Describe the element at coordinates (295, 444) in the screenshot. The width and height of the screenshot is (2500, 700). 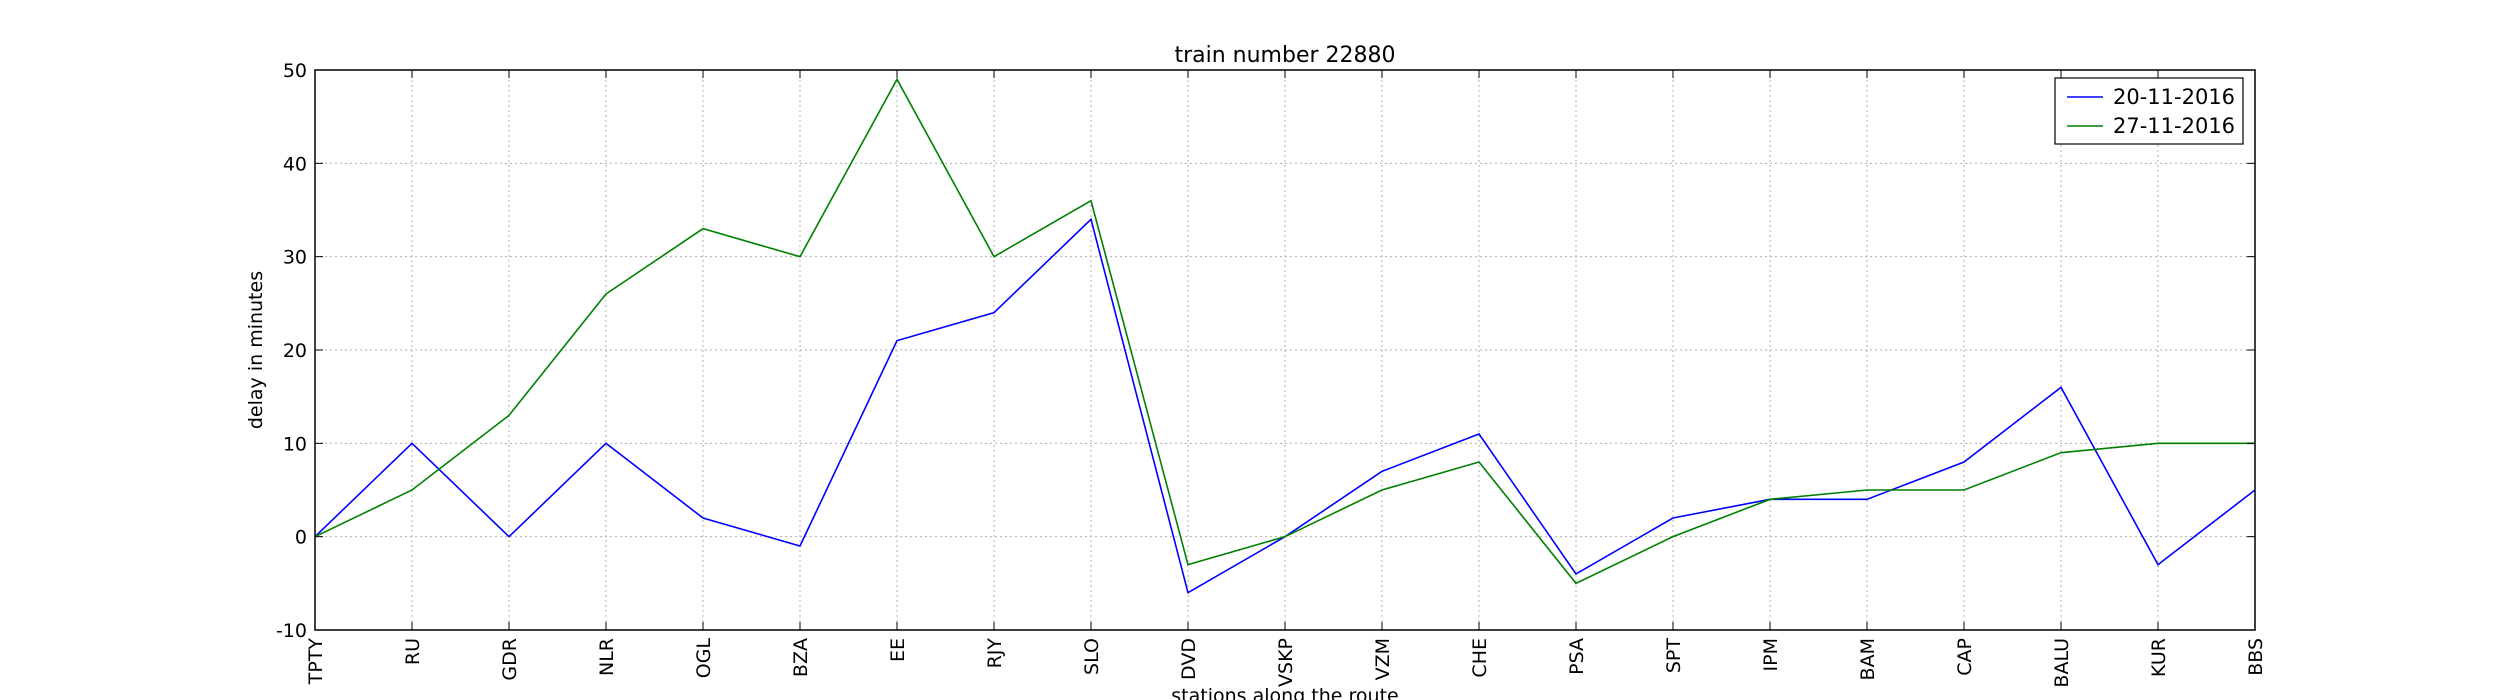
I see `y-tick-label: 10` at that location.